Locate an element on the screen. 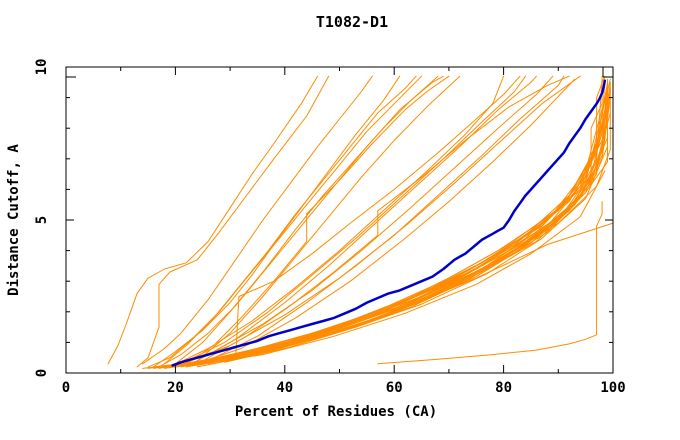 This screenshot has width=680, height=440. y-tick-label: 10 is located at coordinates (42, 67).